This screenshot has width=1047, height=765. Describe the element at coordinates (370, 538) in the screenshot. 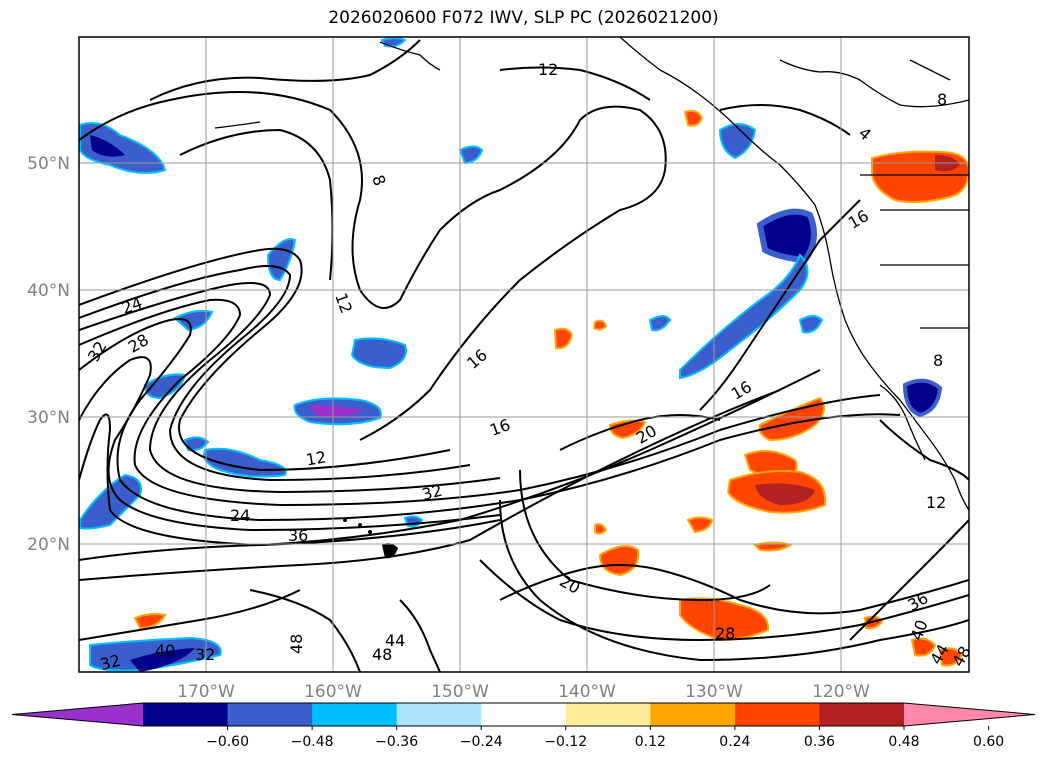

I see `hawaii-islands` at that location.